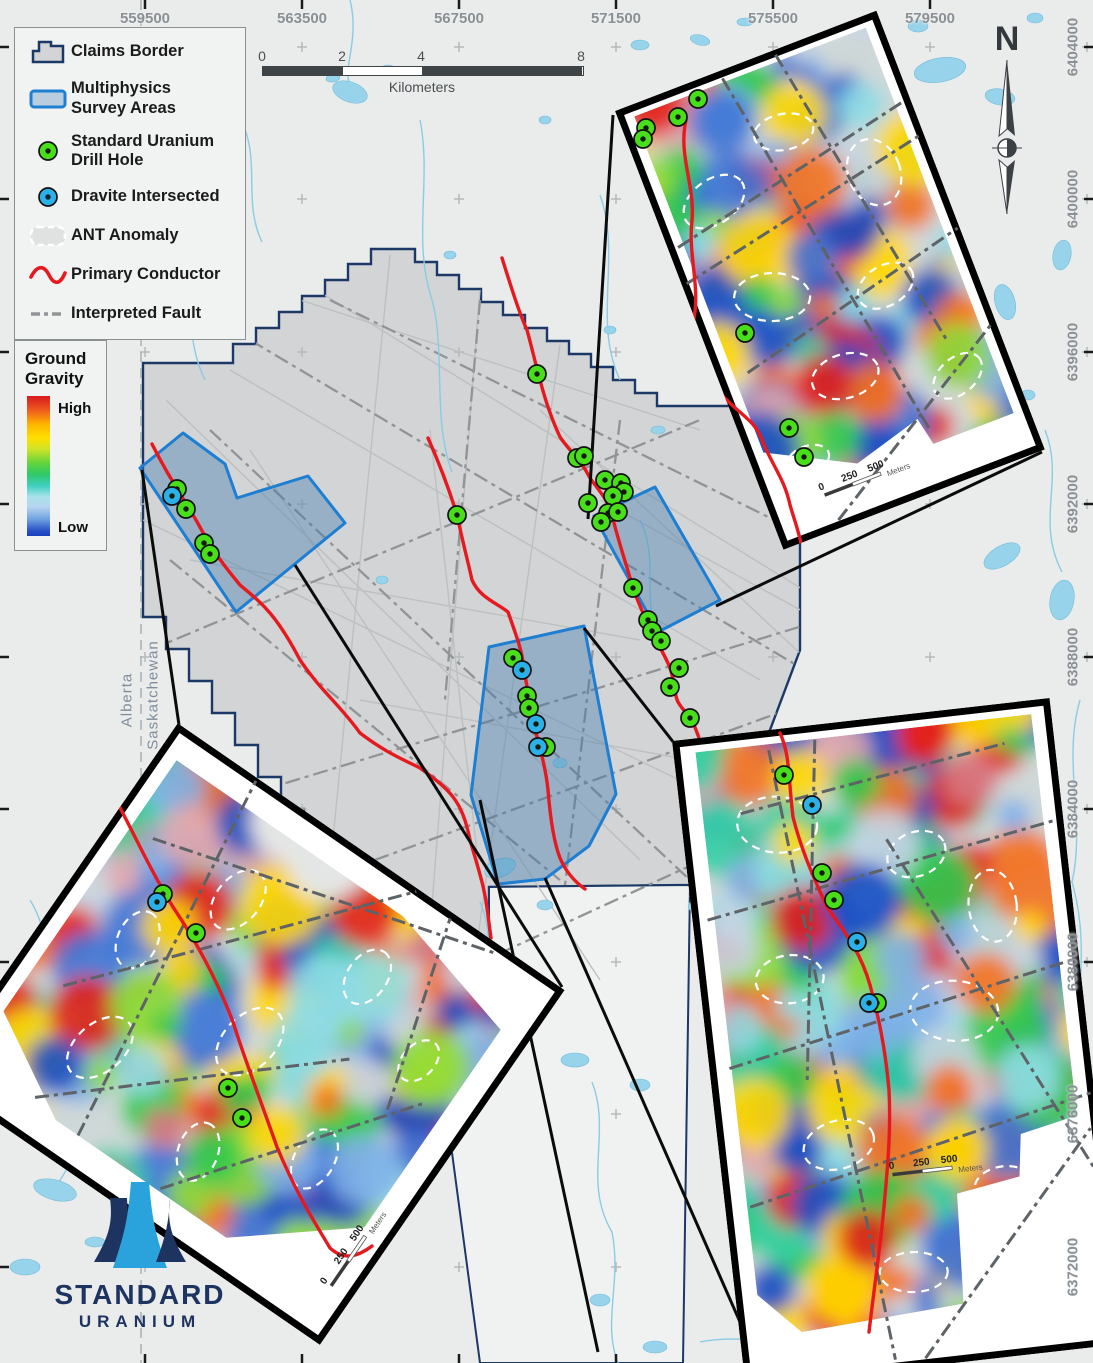 Image resolution: width=1093 pixels, height=1363 pixels. I want to click on svg-text: 500, so click(949, 1159).